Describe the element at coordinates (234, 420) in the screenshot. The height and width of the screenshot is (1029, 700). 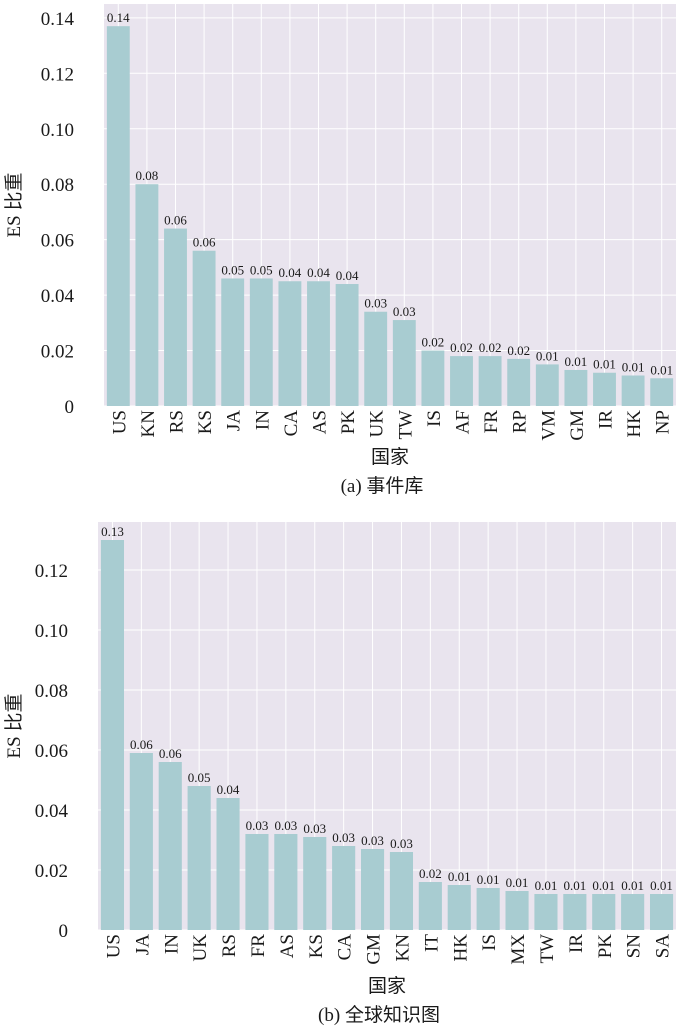
I see `x-tick-label: JA` at that location.